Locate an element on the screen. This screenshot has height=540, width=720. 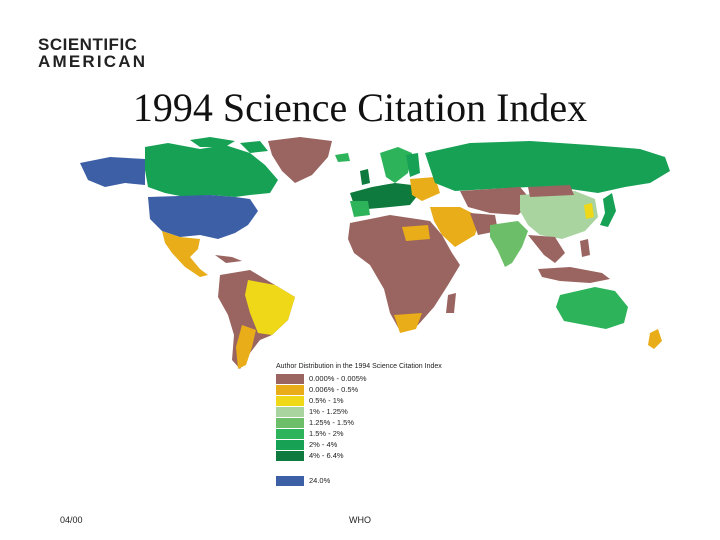
region-russia is located at coordinates (547, 167).